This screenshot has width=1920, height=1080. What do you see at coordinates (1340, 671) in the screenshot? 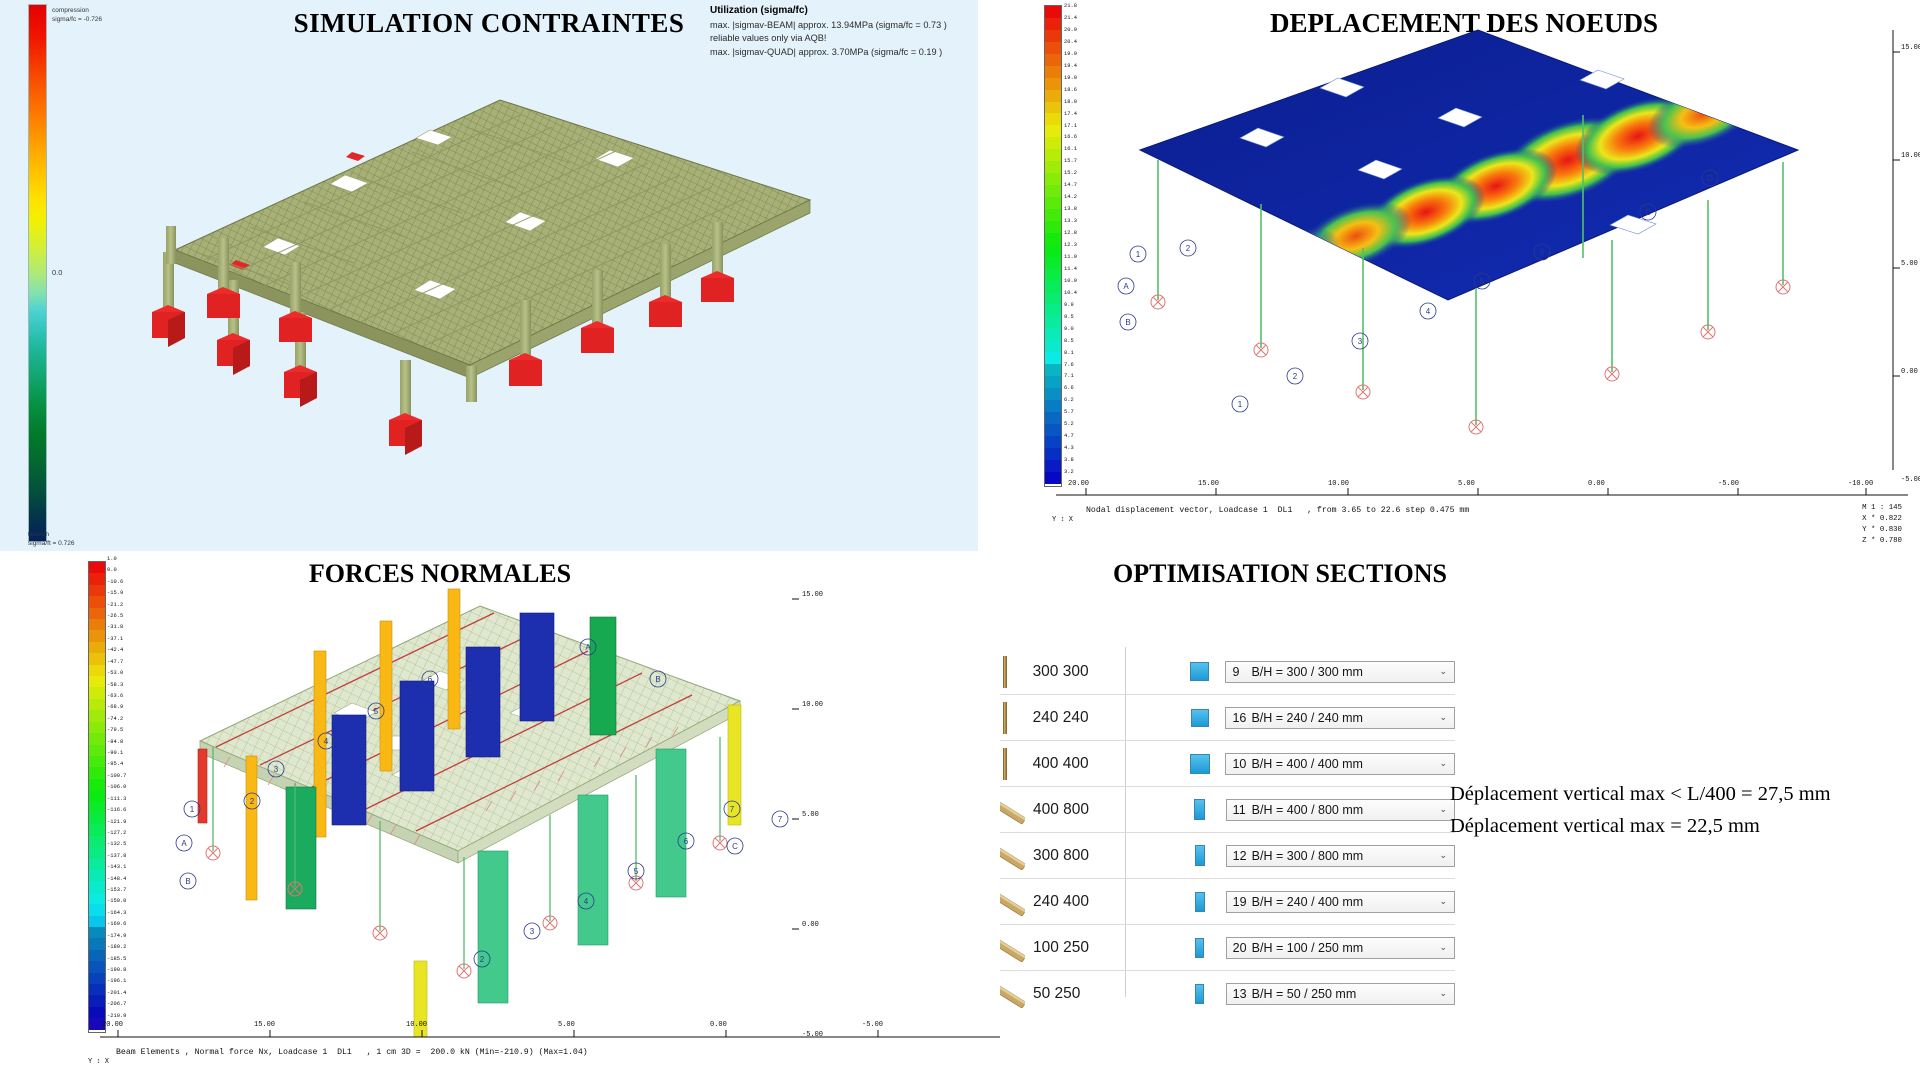
I see `section-dropdown: 9 B/H = 300 / 300 mm ⌄` at bounding box center [1340, 671].